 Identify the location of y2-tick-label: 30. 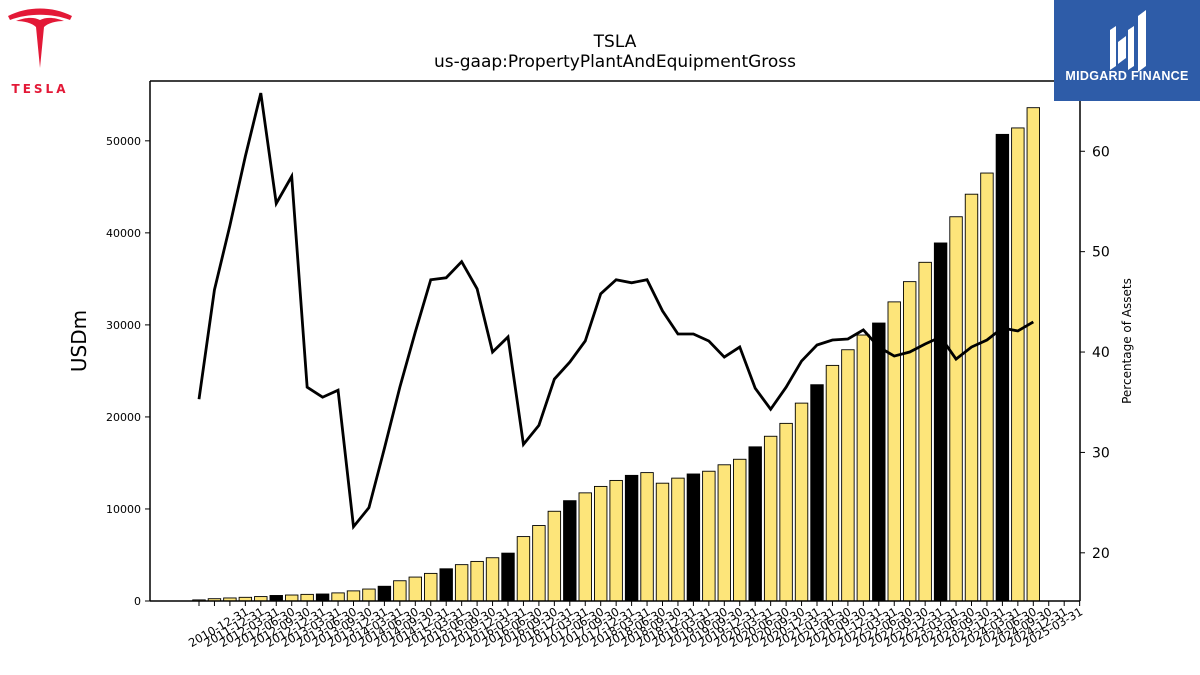
(1101, 453).